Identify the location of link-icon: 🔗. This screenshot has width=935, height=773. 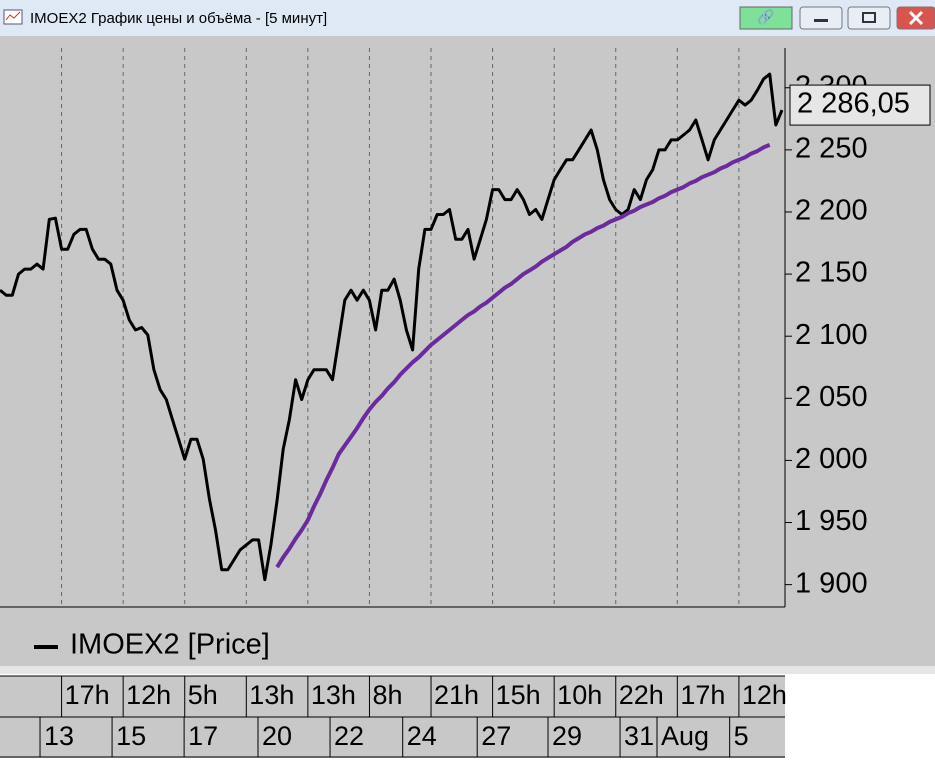
(766, 17).